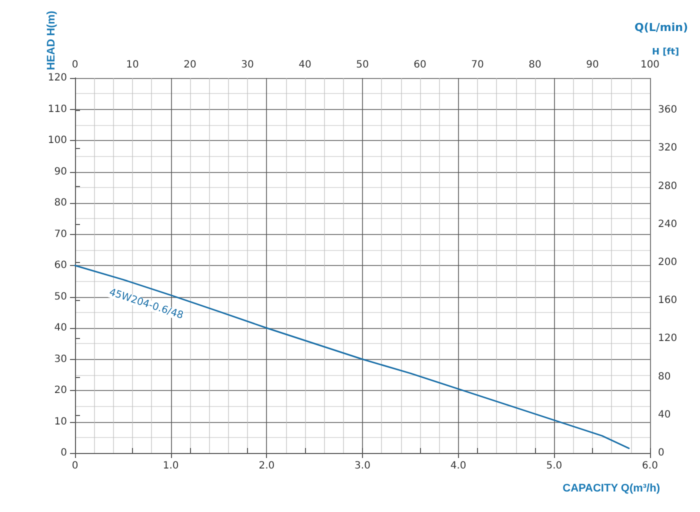 This screenshot has height=512, width=700. What do you see at coordinates (60, 390) in the screenshot?
I see `y-tick-label: 20` at bounding box center [60, 390].